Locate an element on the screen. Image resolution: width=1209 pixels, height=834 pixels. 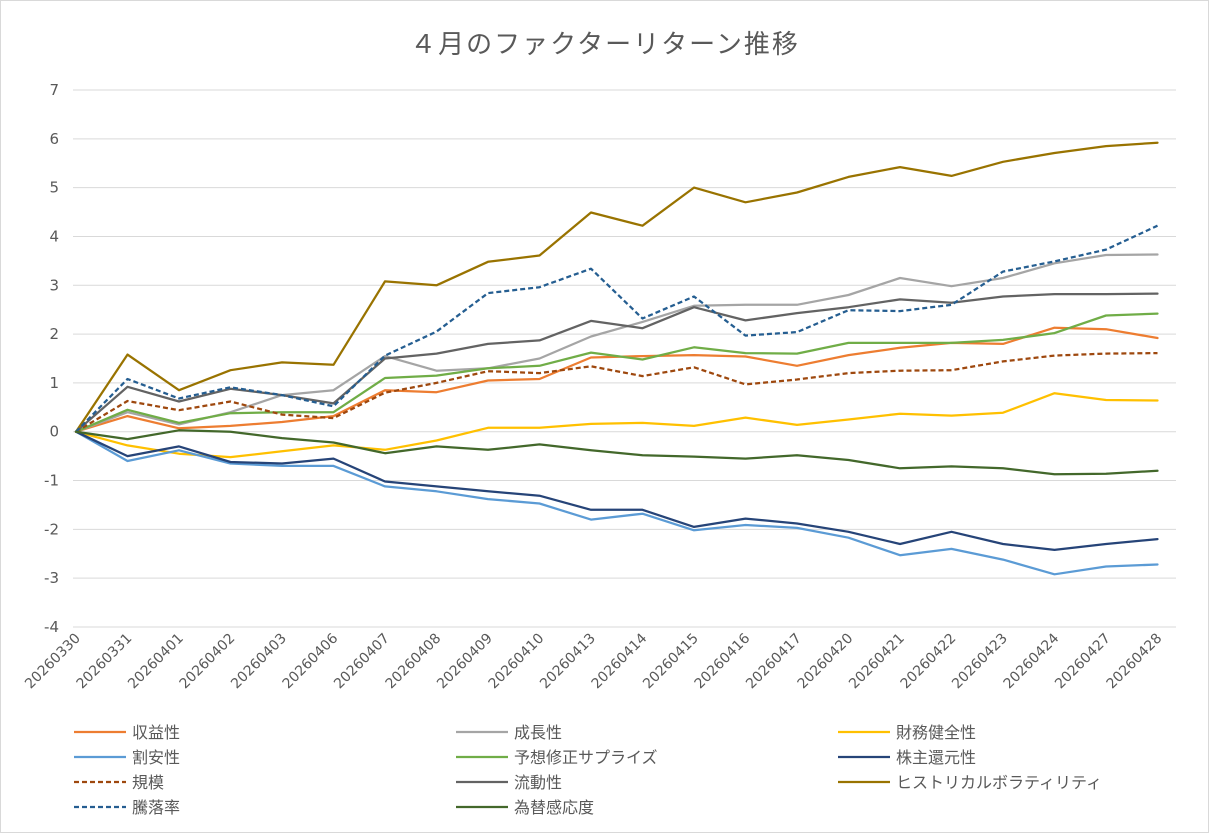
y-tick-label: 5 is located at coordinates (54, 188).